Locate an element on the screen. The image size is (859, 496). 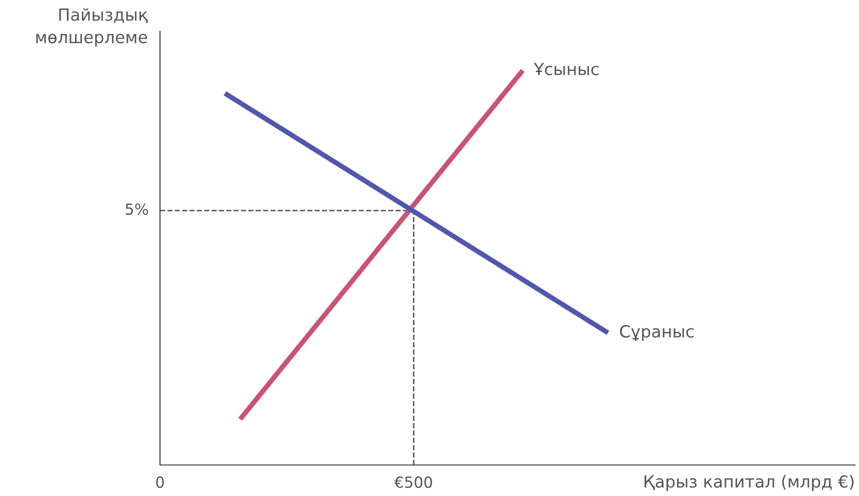
x-axis-title: Қарыз капитал (млрд €) is located at coordinates (749, 482).